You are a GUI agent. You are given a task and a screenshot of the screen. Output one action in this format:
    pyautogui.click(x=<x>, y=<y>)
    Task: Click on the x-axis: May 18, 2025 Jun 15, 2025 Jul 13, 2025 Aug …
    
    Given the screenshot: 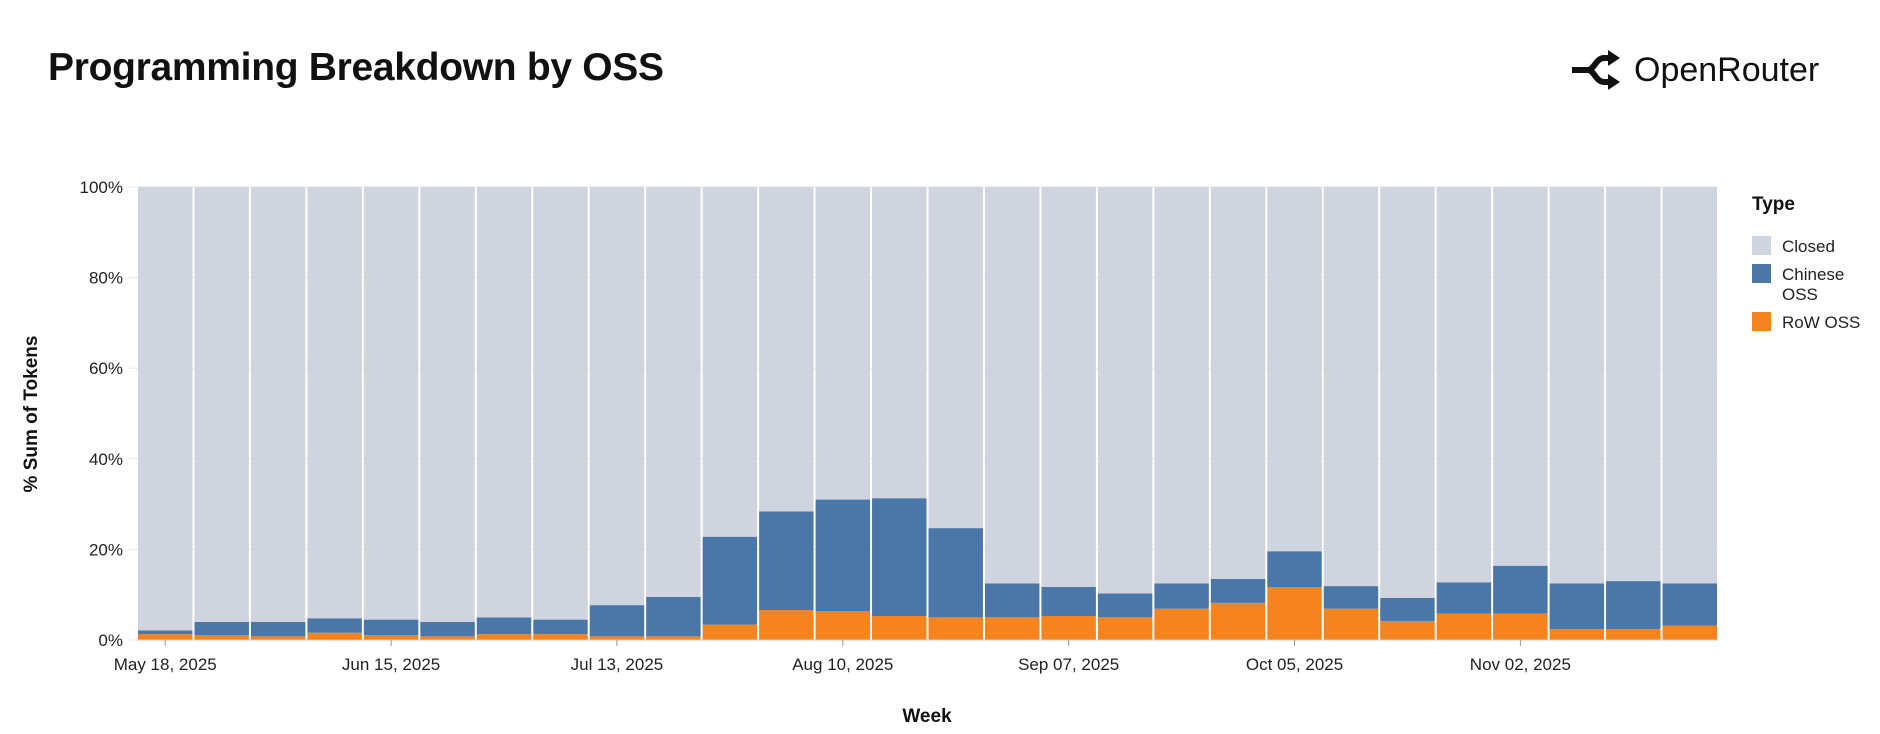 What is the action you would take?
    pyautogui.click(x=916, y=656)
    